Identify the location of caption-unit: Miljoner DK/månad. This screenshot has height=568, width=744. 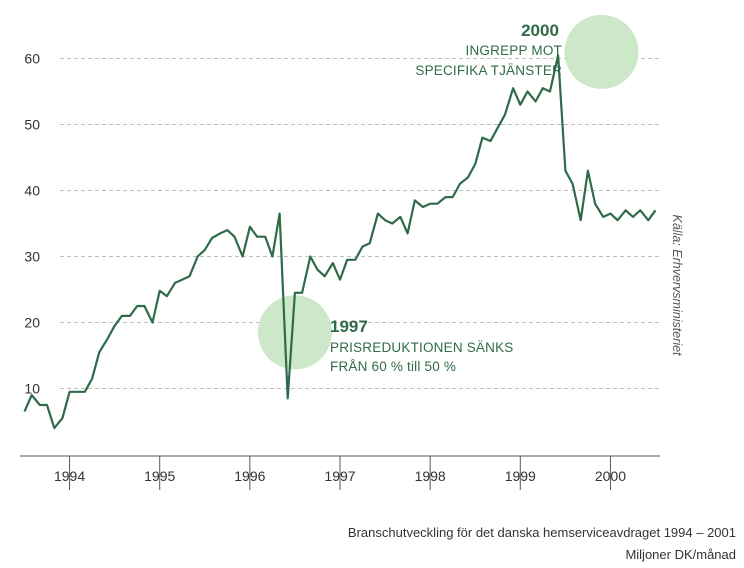
(680, 554).